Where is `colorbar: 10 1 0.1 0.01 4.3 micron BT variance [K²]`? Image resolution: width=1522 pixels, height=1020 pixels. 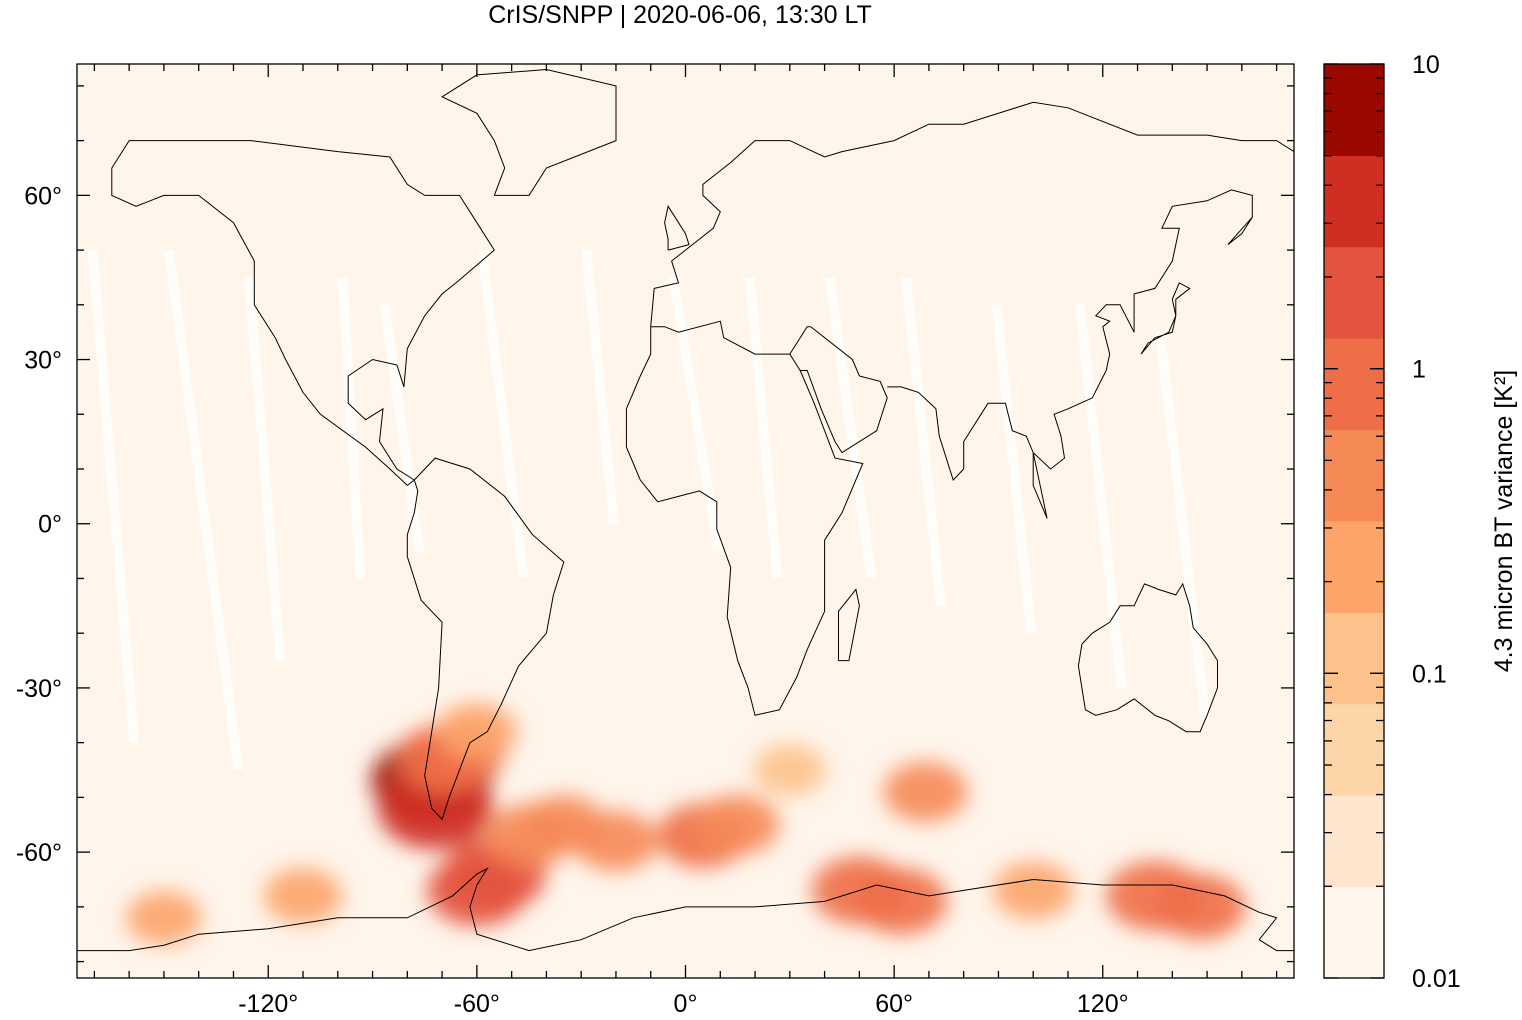 colorbar: 10 1 0.1 0.01 4.3 micron BT variance [K²] is located at coordinates (1420, 522).